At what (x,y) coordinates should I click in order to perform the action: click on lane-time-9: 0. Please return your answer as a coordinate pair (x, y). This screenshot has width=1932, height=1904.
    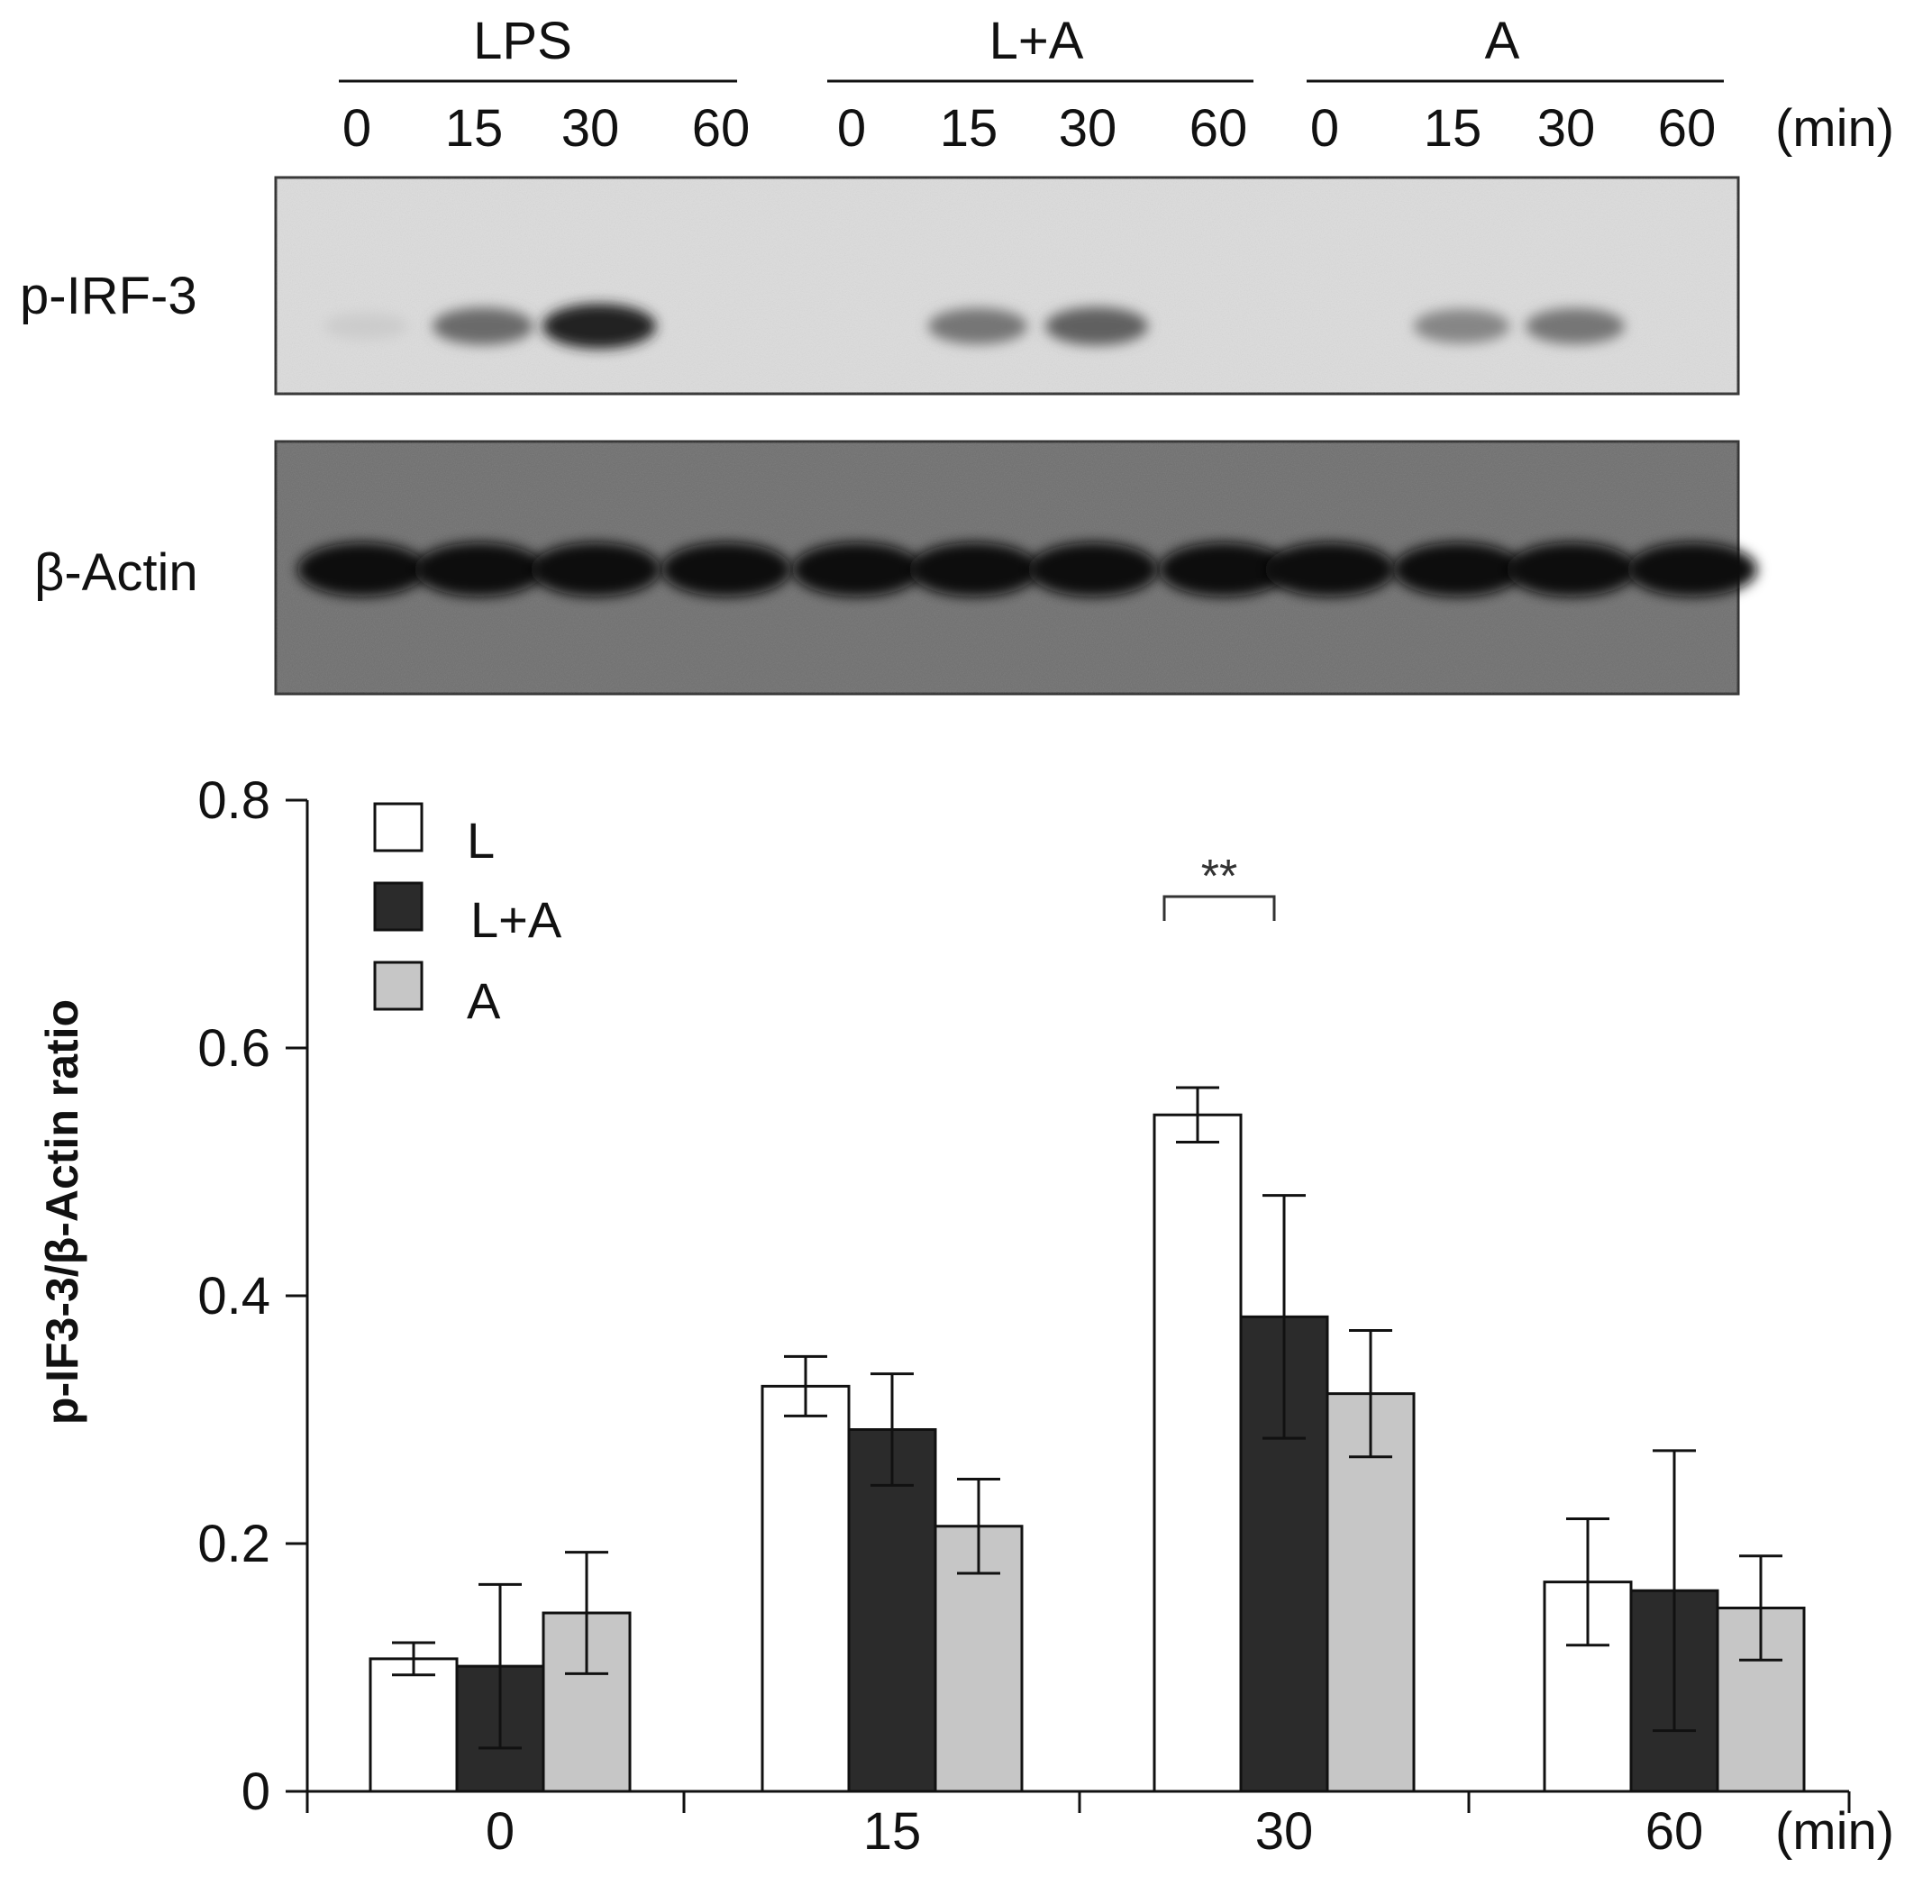
    Looking at the image, I should click on (1324, 128).